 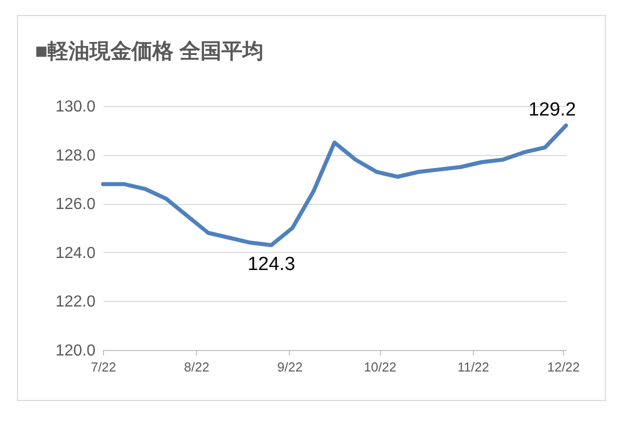 I want to click on y-tick-label: 124.0, so click(x=75, y=253).